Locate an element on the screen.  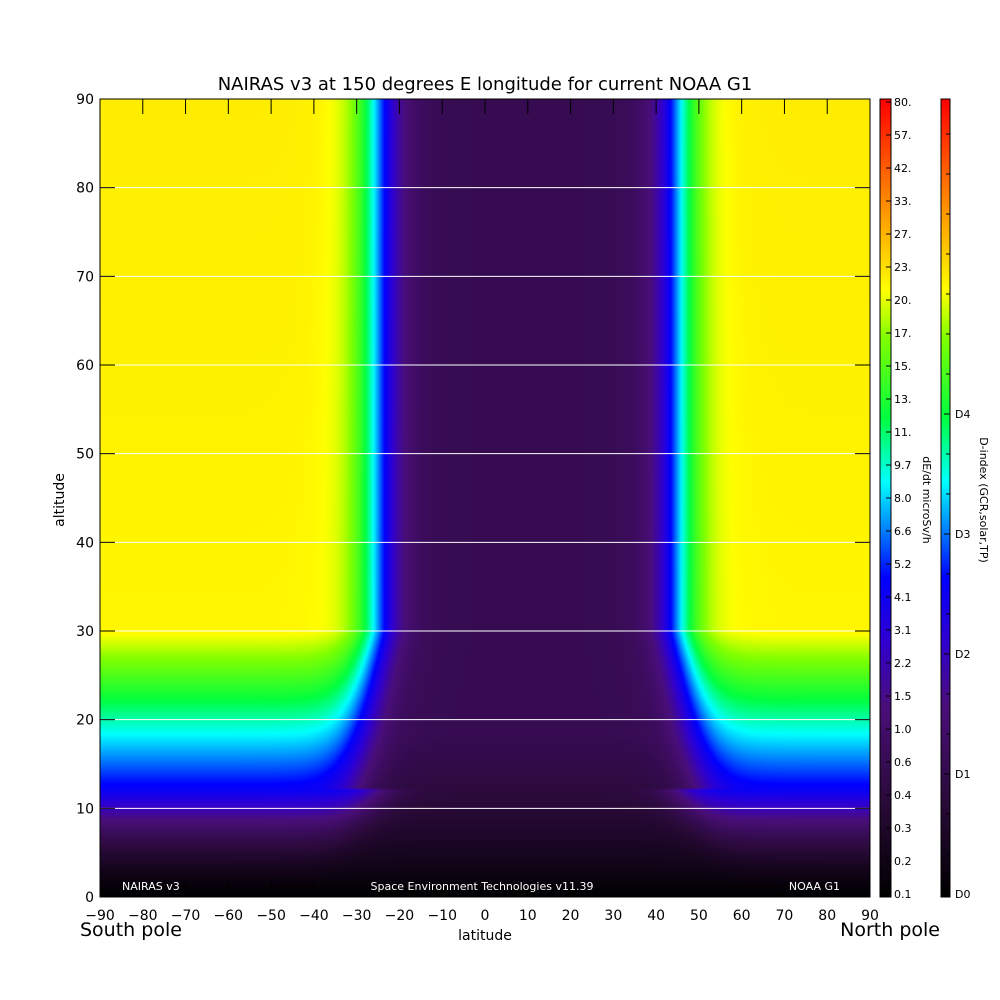
dose-colorbar-tick-label: 27. is located at coordinates (903, 234).